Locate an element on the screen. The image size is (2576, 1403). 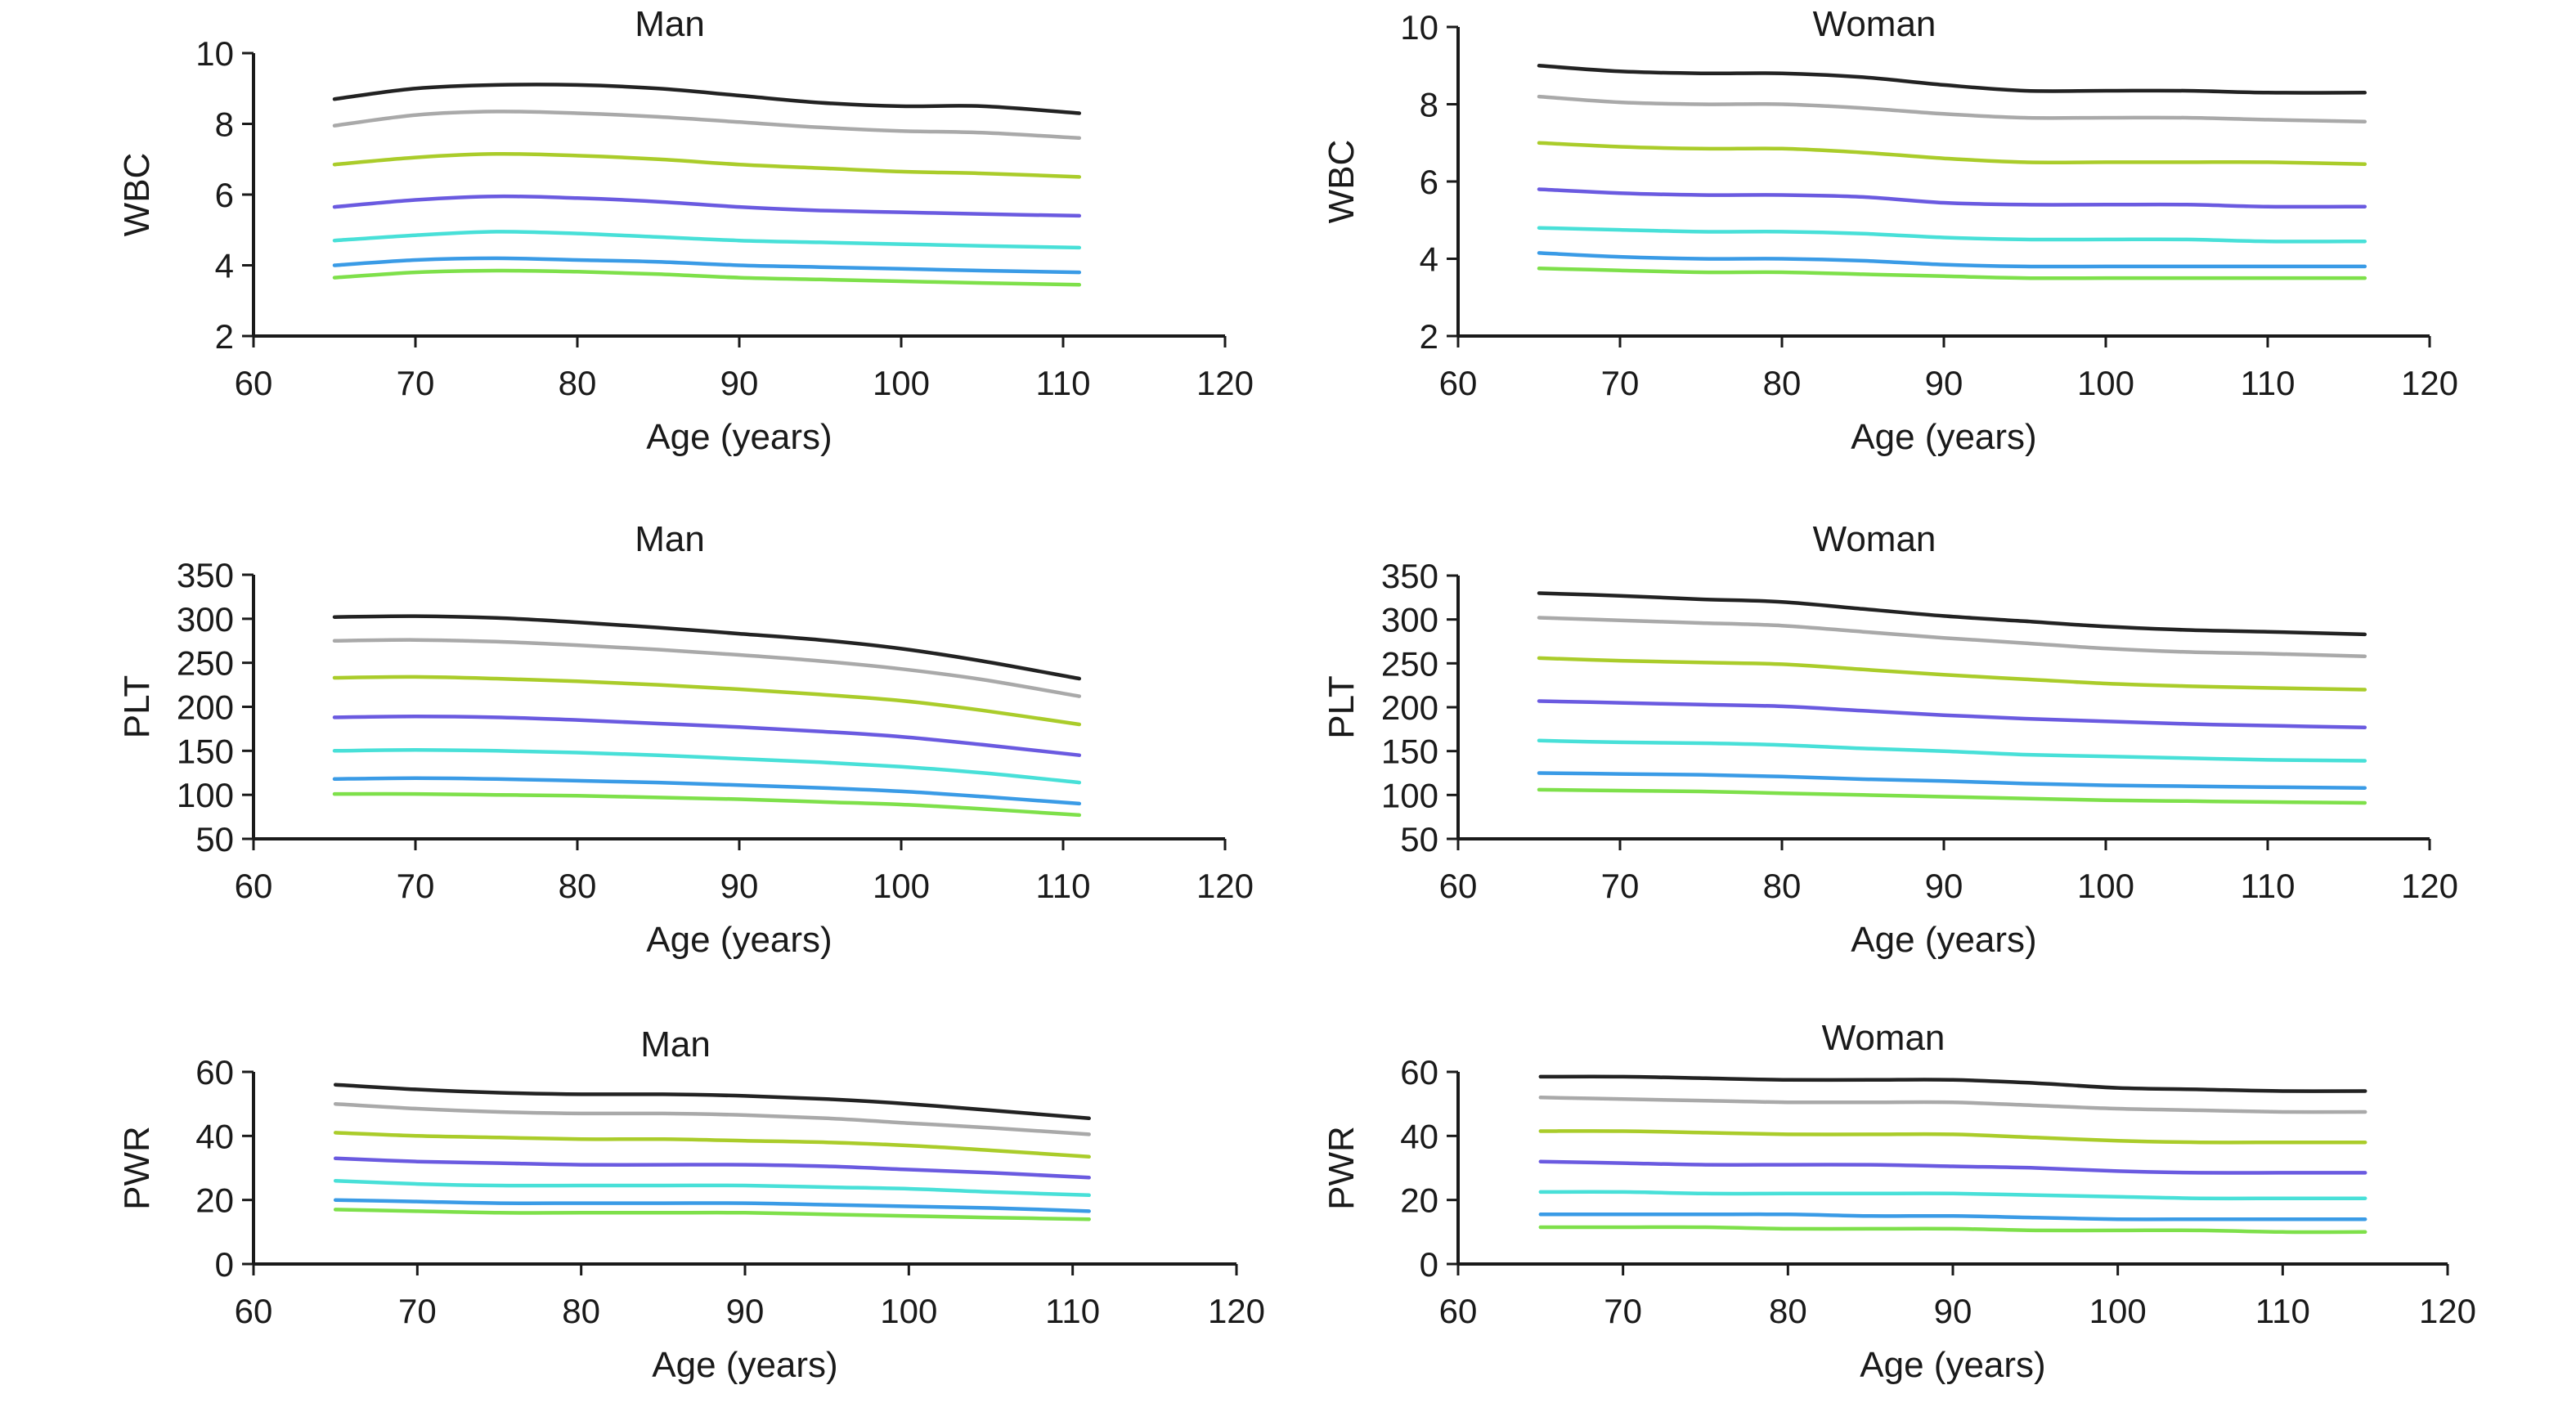
y-tick-label: 6 is located at coordinates (1429, 182).